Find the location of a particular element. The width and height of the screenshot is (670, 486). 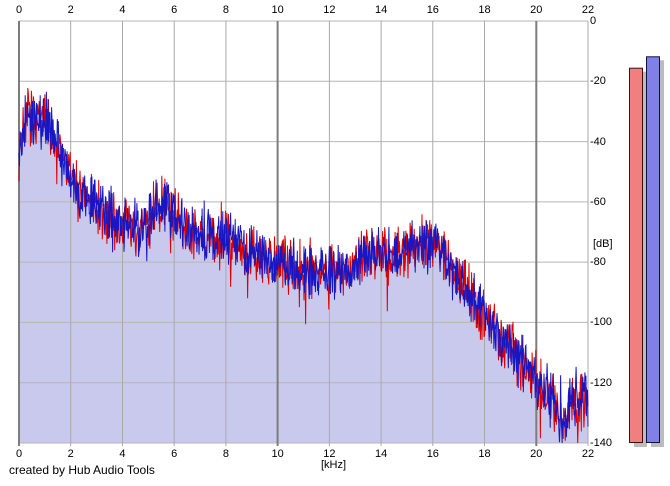

x-tick-label-bottom: 8 is located at coordinates (225, 454).